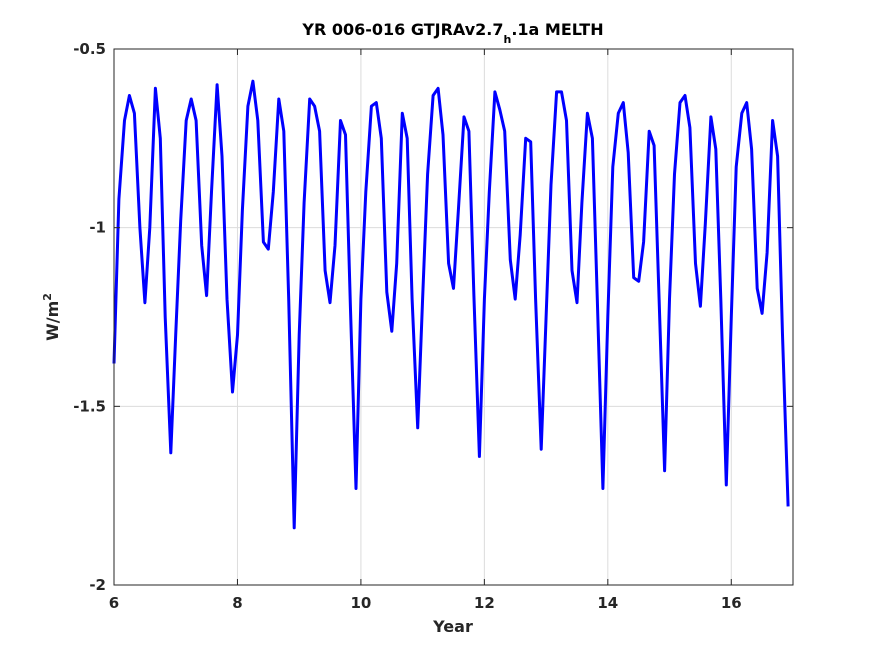 This screenshot has height=656, width=875. What do you see at coordinates (89, 49) in the screenshot?
I see `y-tick-label: -0.5` at bounding box center [89, 49].